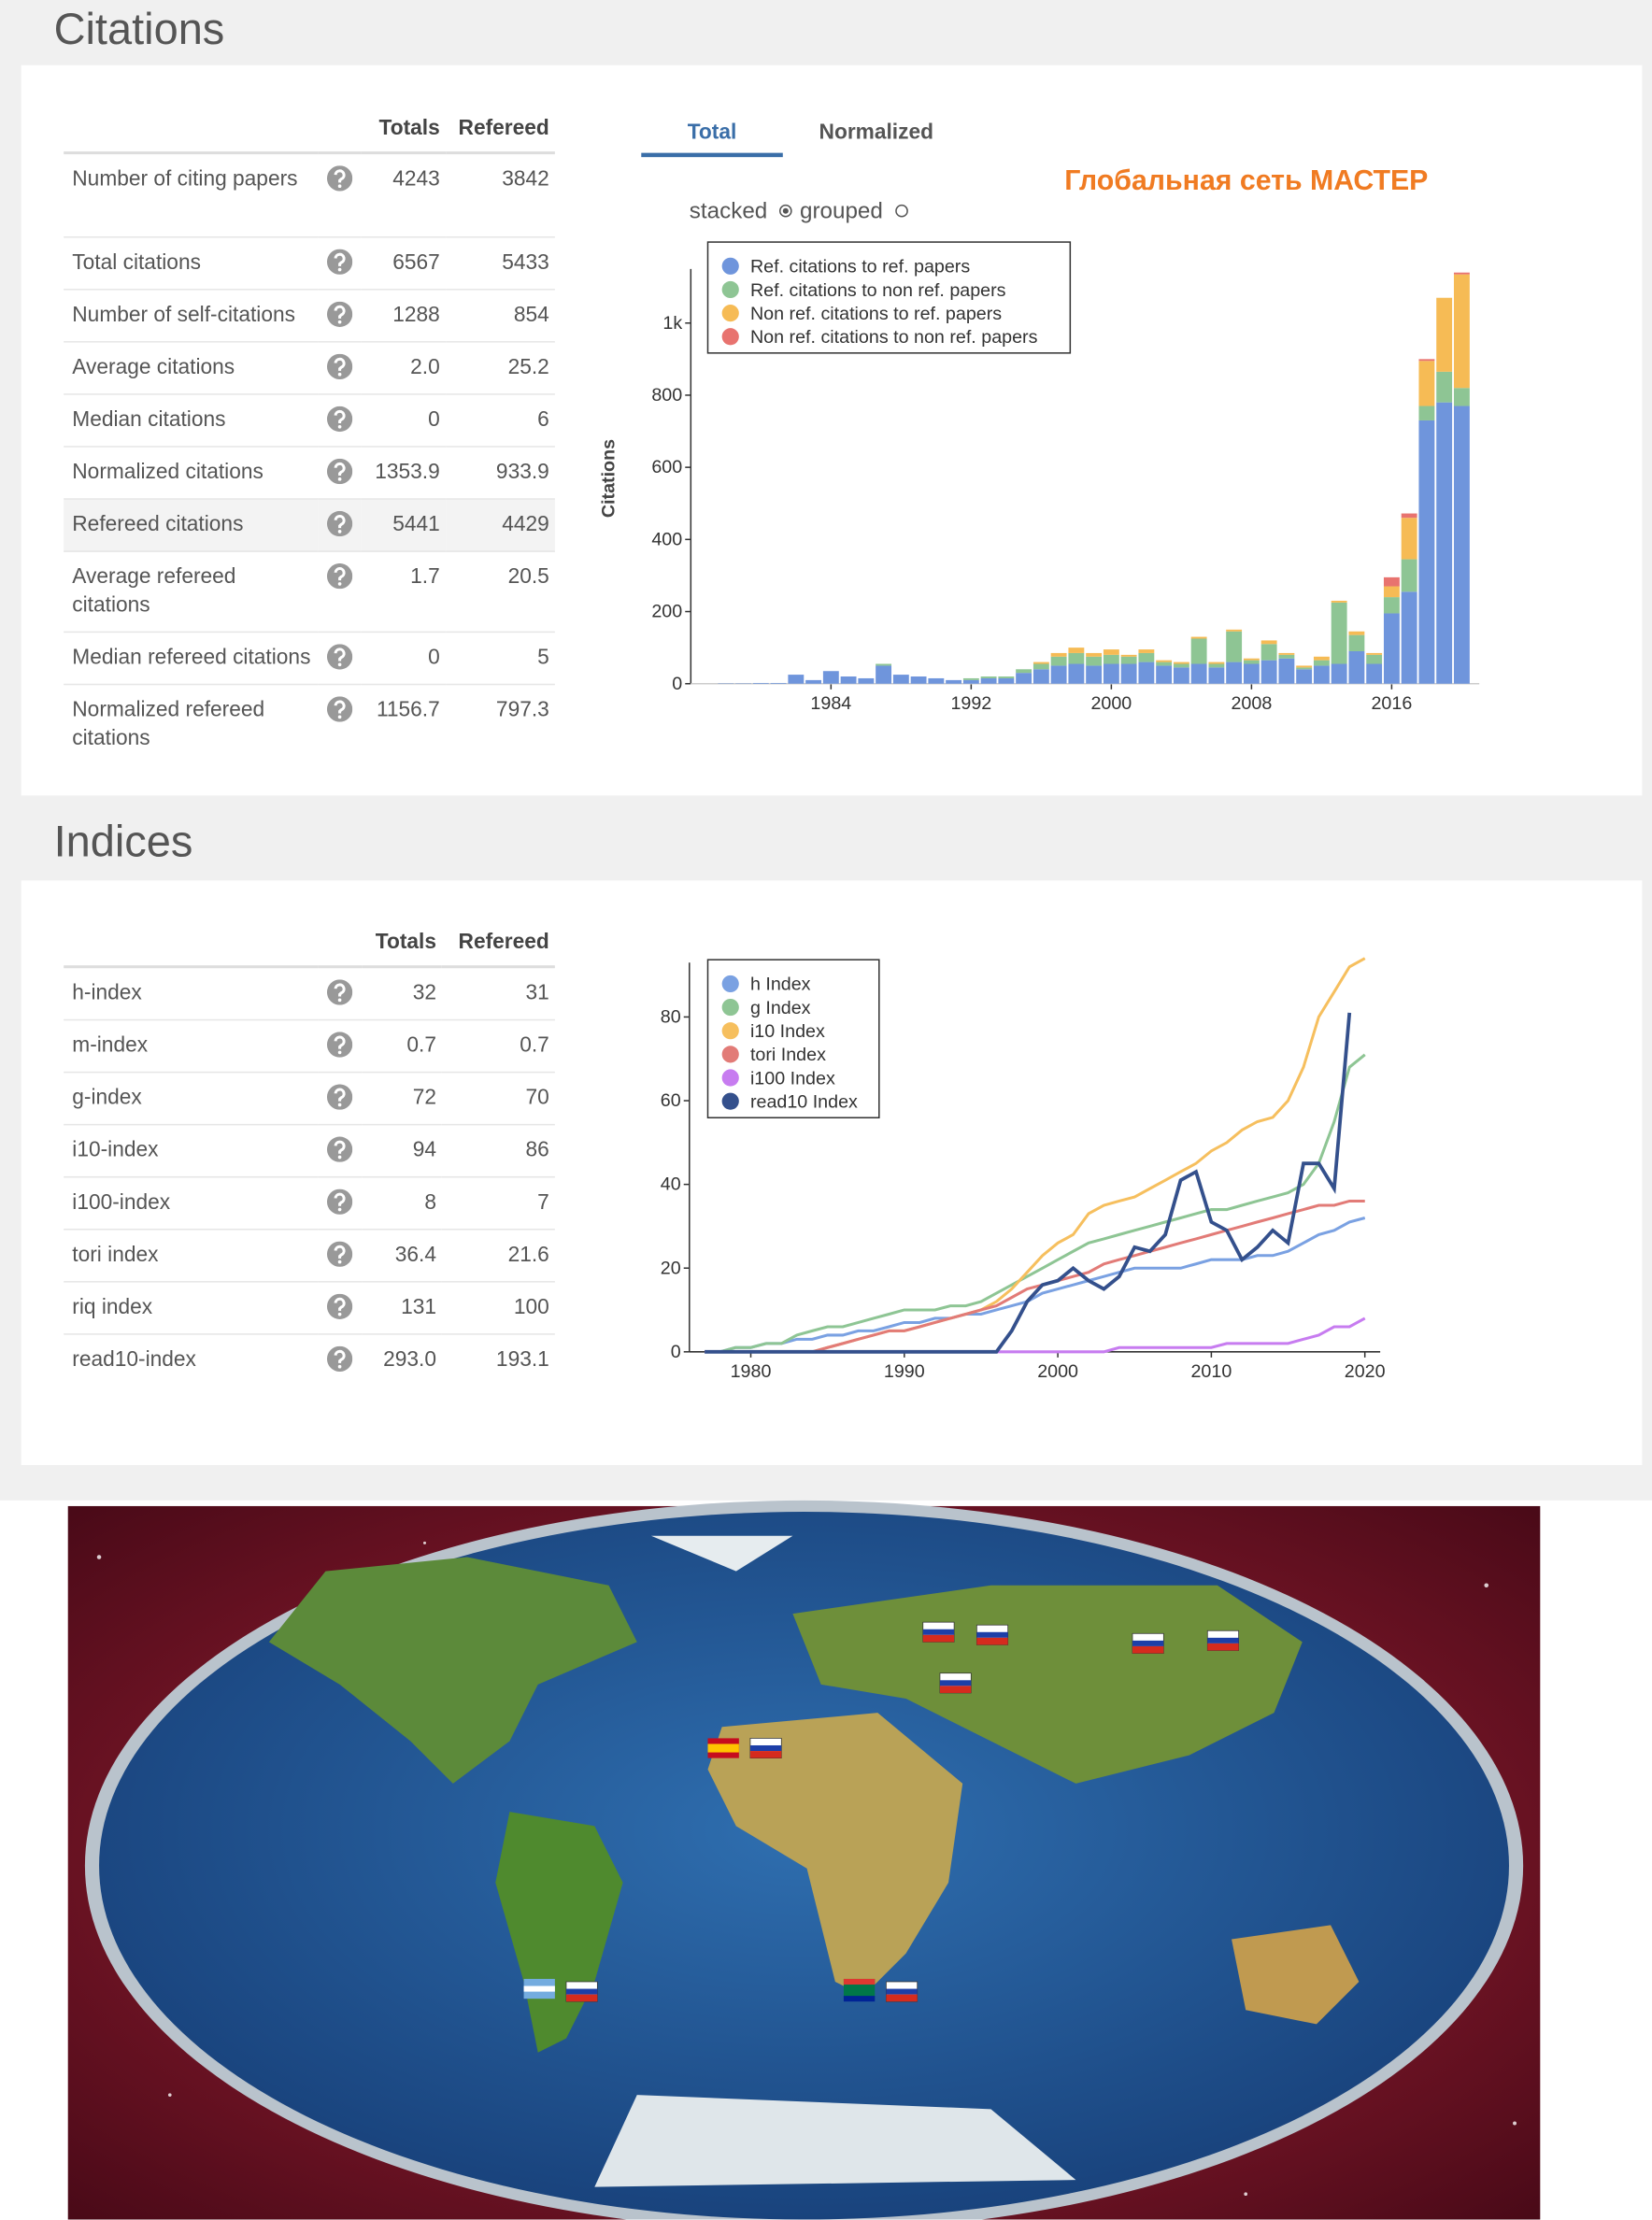 The width and height of the screenshot is (1652, 2220). Describe the element at coordinates (842, 210) in the screenshot. I see `option-label: grouped` at that location.